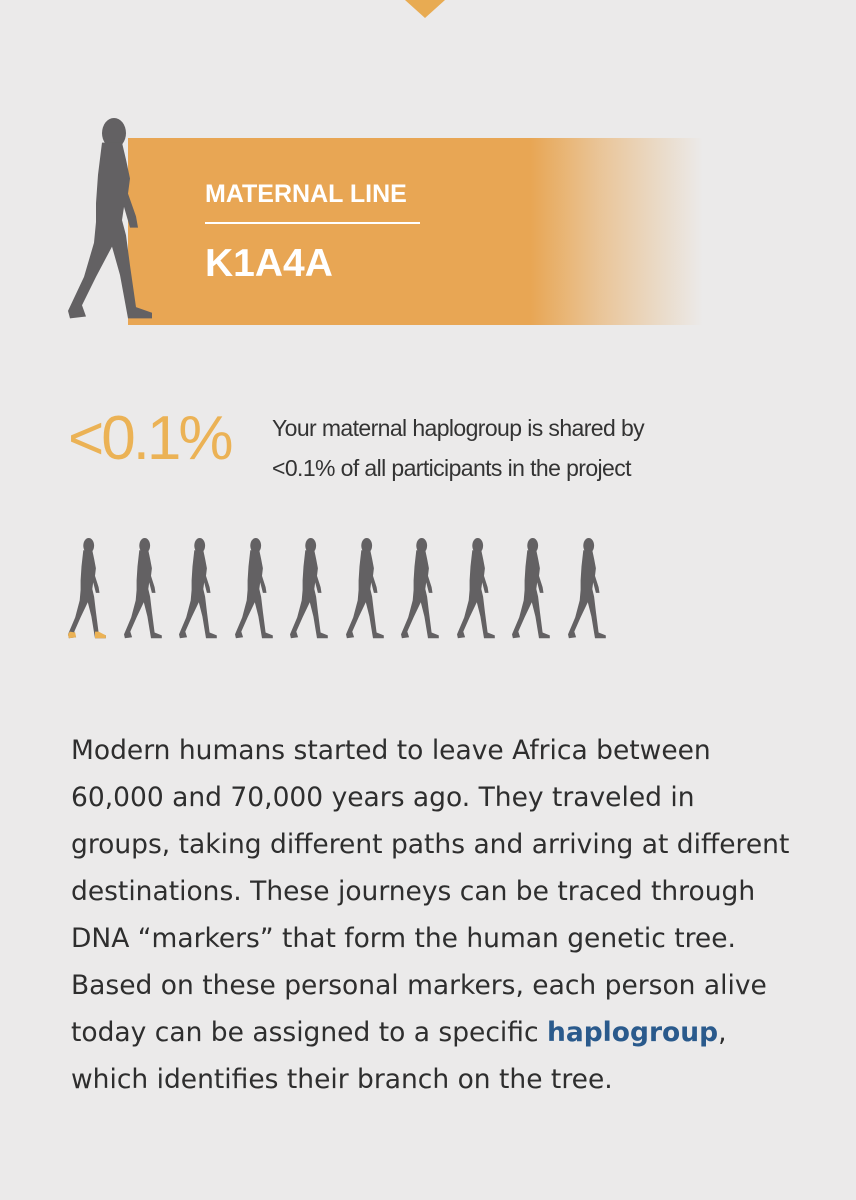  I want to click on percent-value: <0.1%, so click(151, 438).